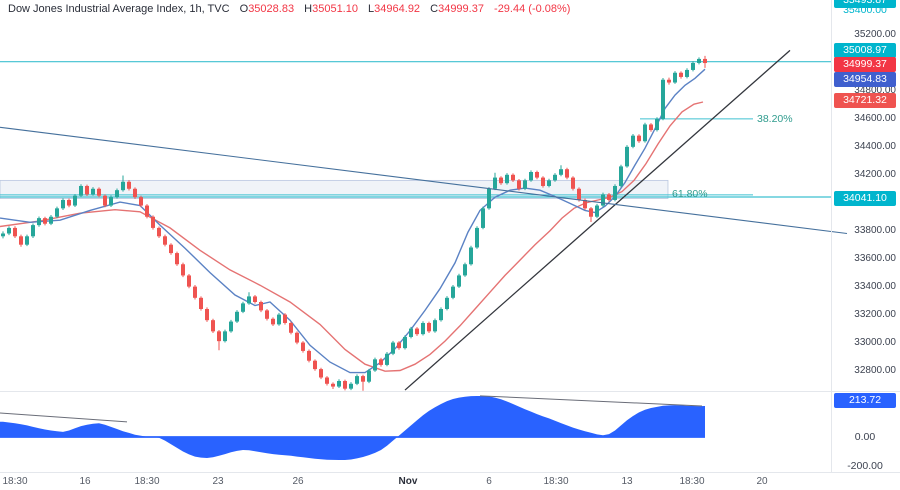 This screenshot has width=900, height=490. Describe the element at coordinates (875, 34) in the screenshot. I see `price-axis-label: 35200.00` at that location.